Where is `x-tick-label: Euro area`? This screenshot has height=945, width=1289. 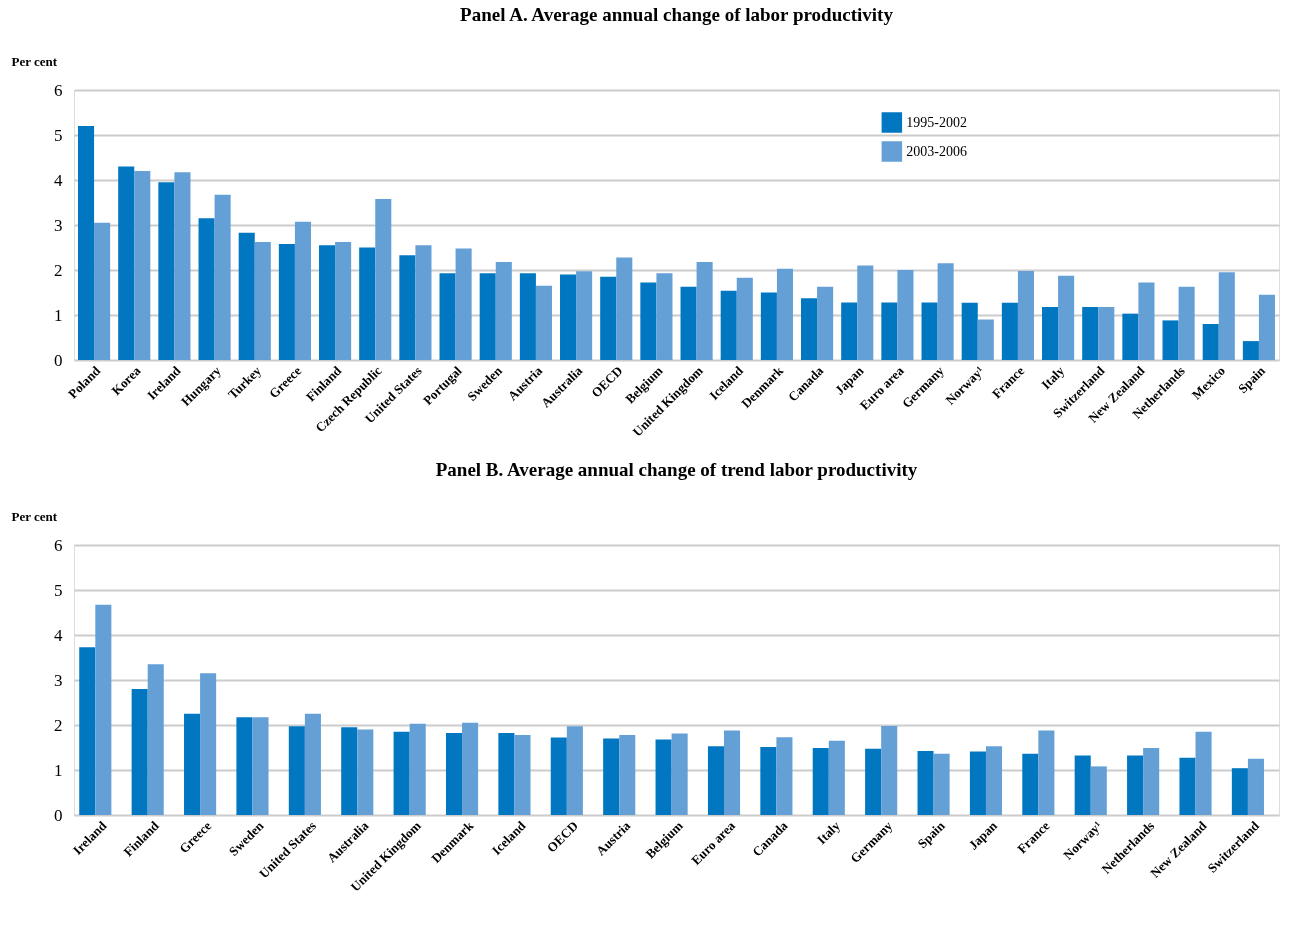 x-tick-label: Euro area is located at coordinates (713, 842).